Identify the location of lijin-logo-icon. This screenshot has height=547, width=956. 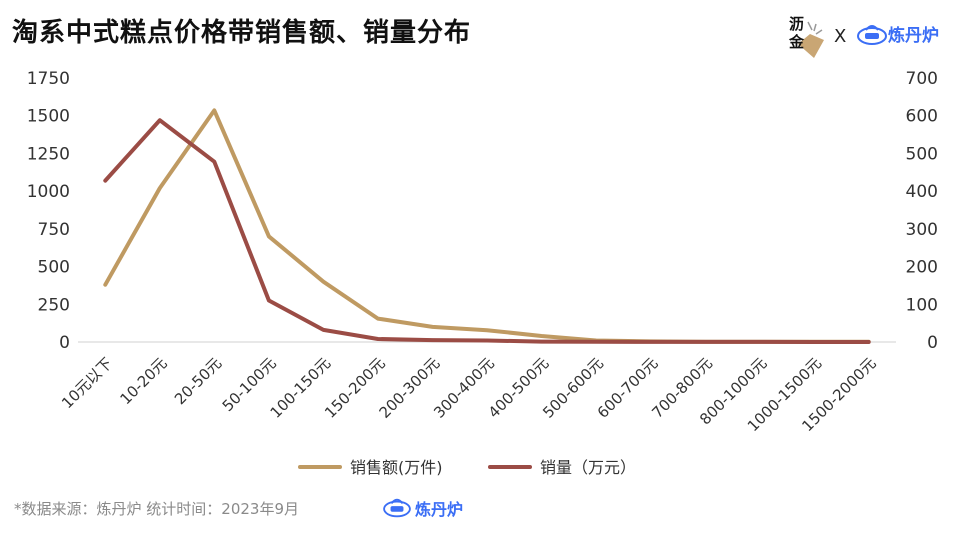
(811, 39).